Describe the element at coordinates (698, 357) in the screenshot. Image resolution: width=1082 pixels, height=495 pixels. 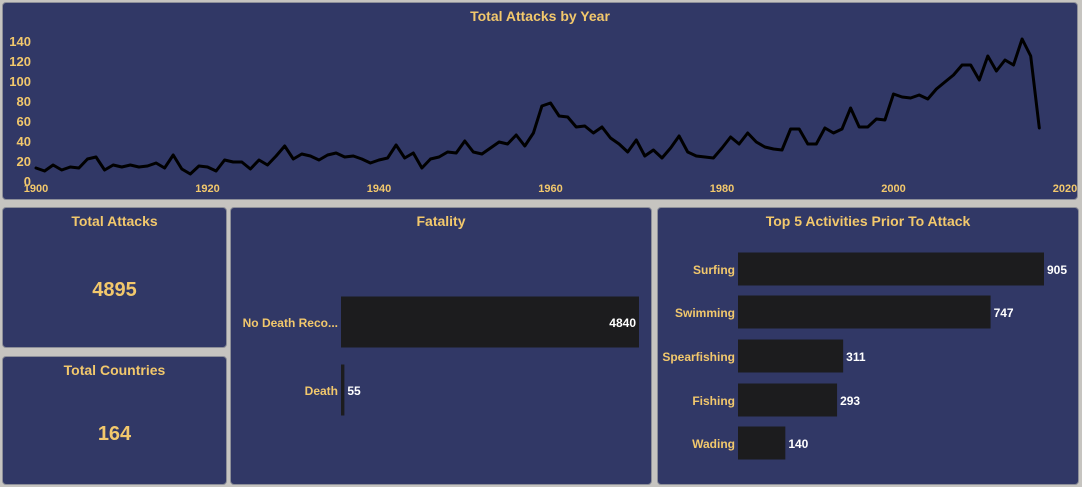
I see `category-label: Spearfishing` at that location.